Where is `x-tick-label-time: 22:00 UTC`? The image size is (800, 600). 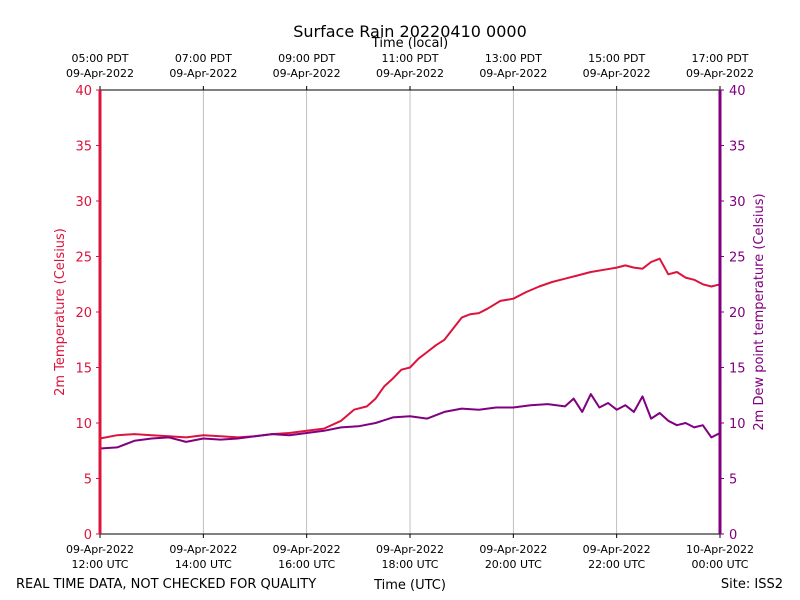 x-tick-label-time: 22:00 UTC is located at coordinates (616, 564).